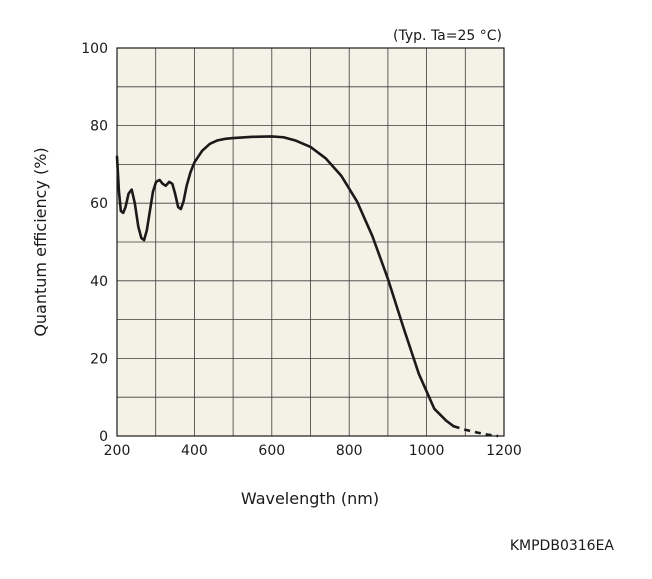  I want to click on x-tick-label: 600, so click(271, 451).